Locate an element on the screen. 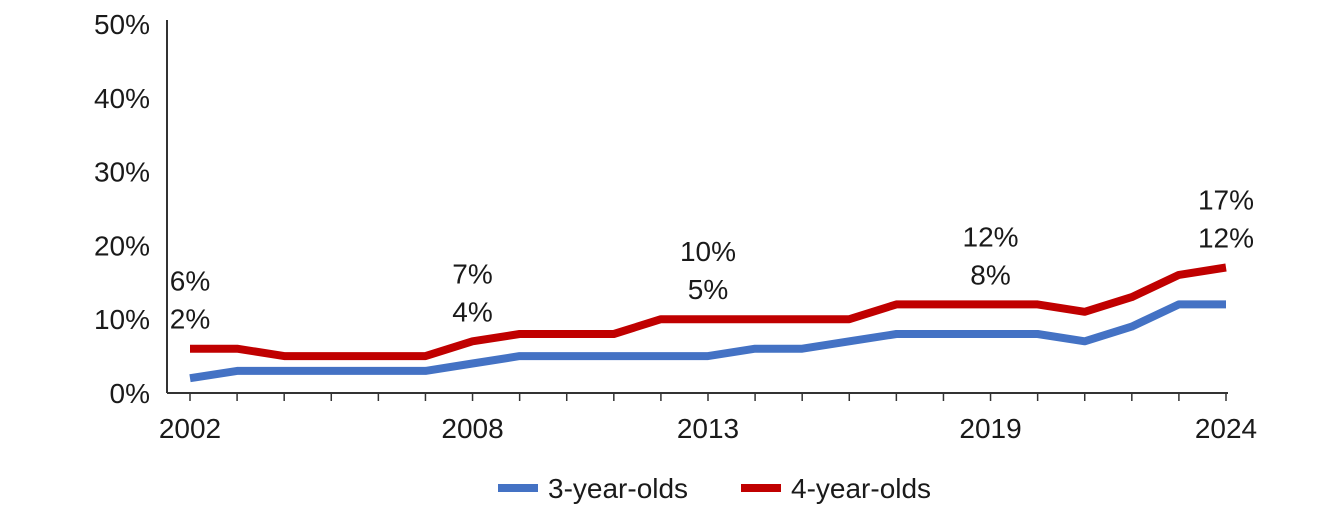 The width and height of the screenshot is (1334, 521). legend-label: 4-year-olds is located at coordinates (861, 488).